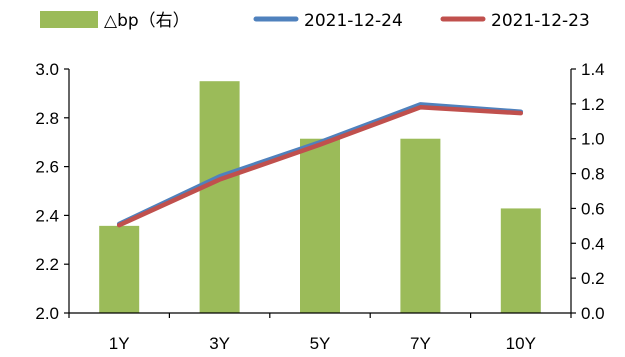 The image size is (625, 357). Describe the element at coordinates (420, 225) in the screenshot. I see `bar-7Y` at that location.